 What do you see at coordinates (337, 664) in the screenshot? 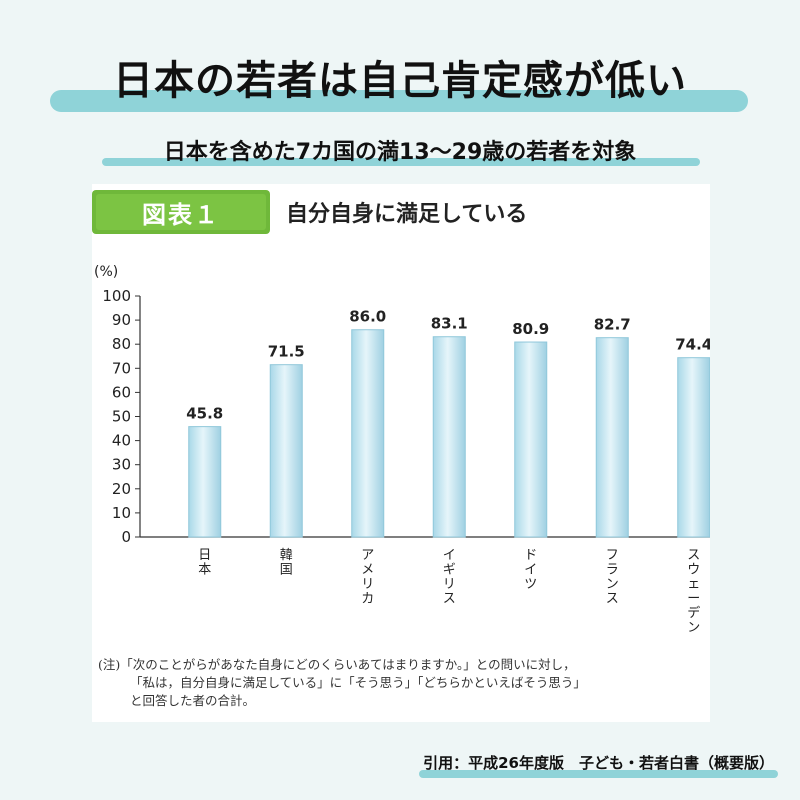
I see `note-line-1: (注)「次のことがらがあなた自身にどのくらいあてはまりますか。」との問いに対し，` at bounding box center [337, 664].